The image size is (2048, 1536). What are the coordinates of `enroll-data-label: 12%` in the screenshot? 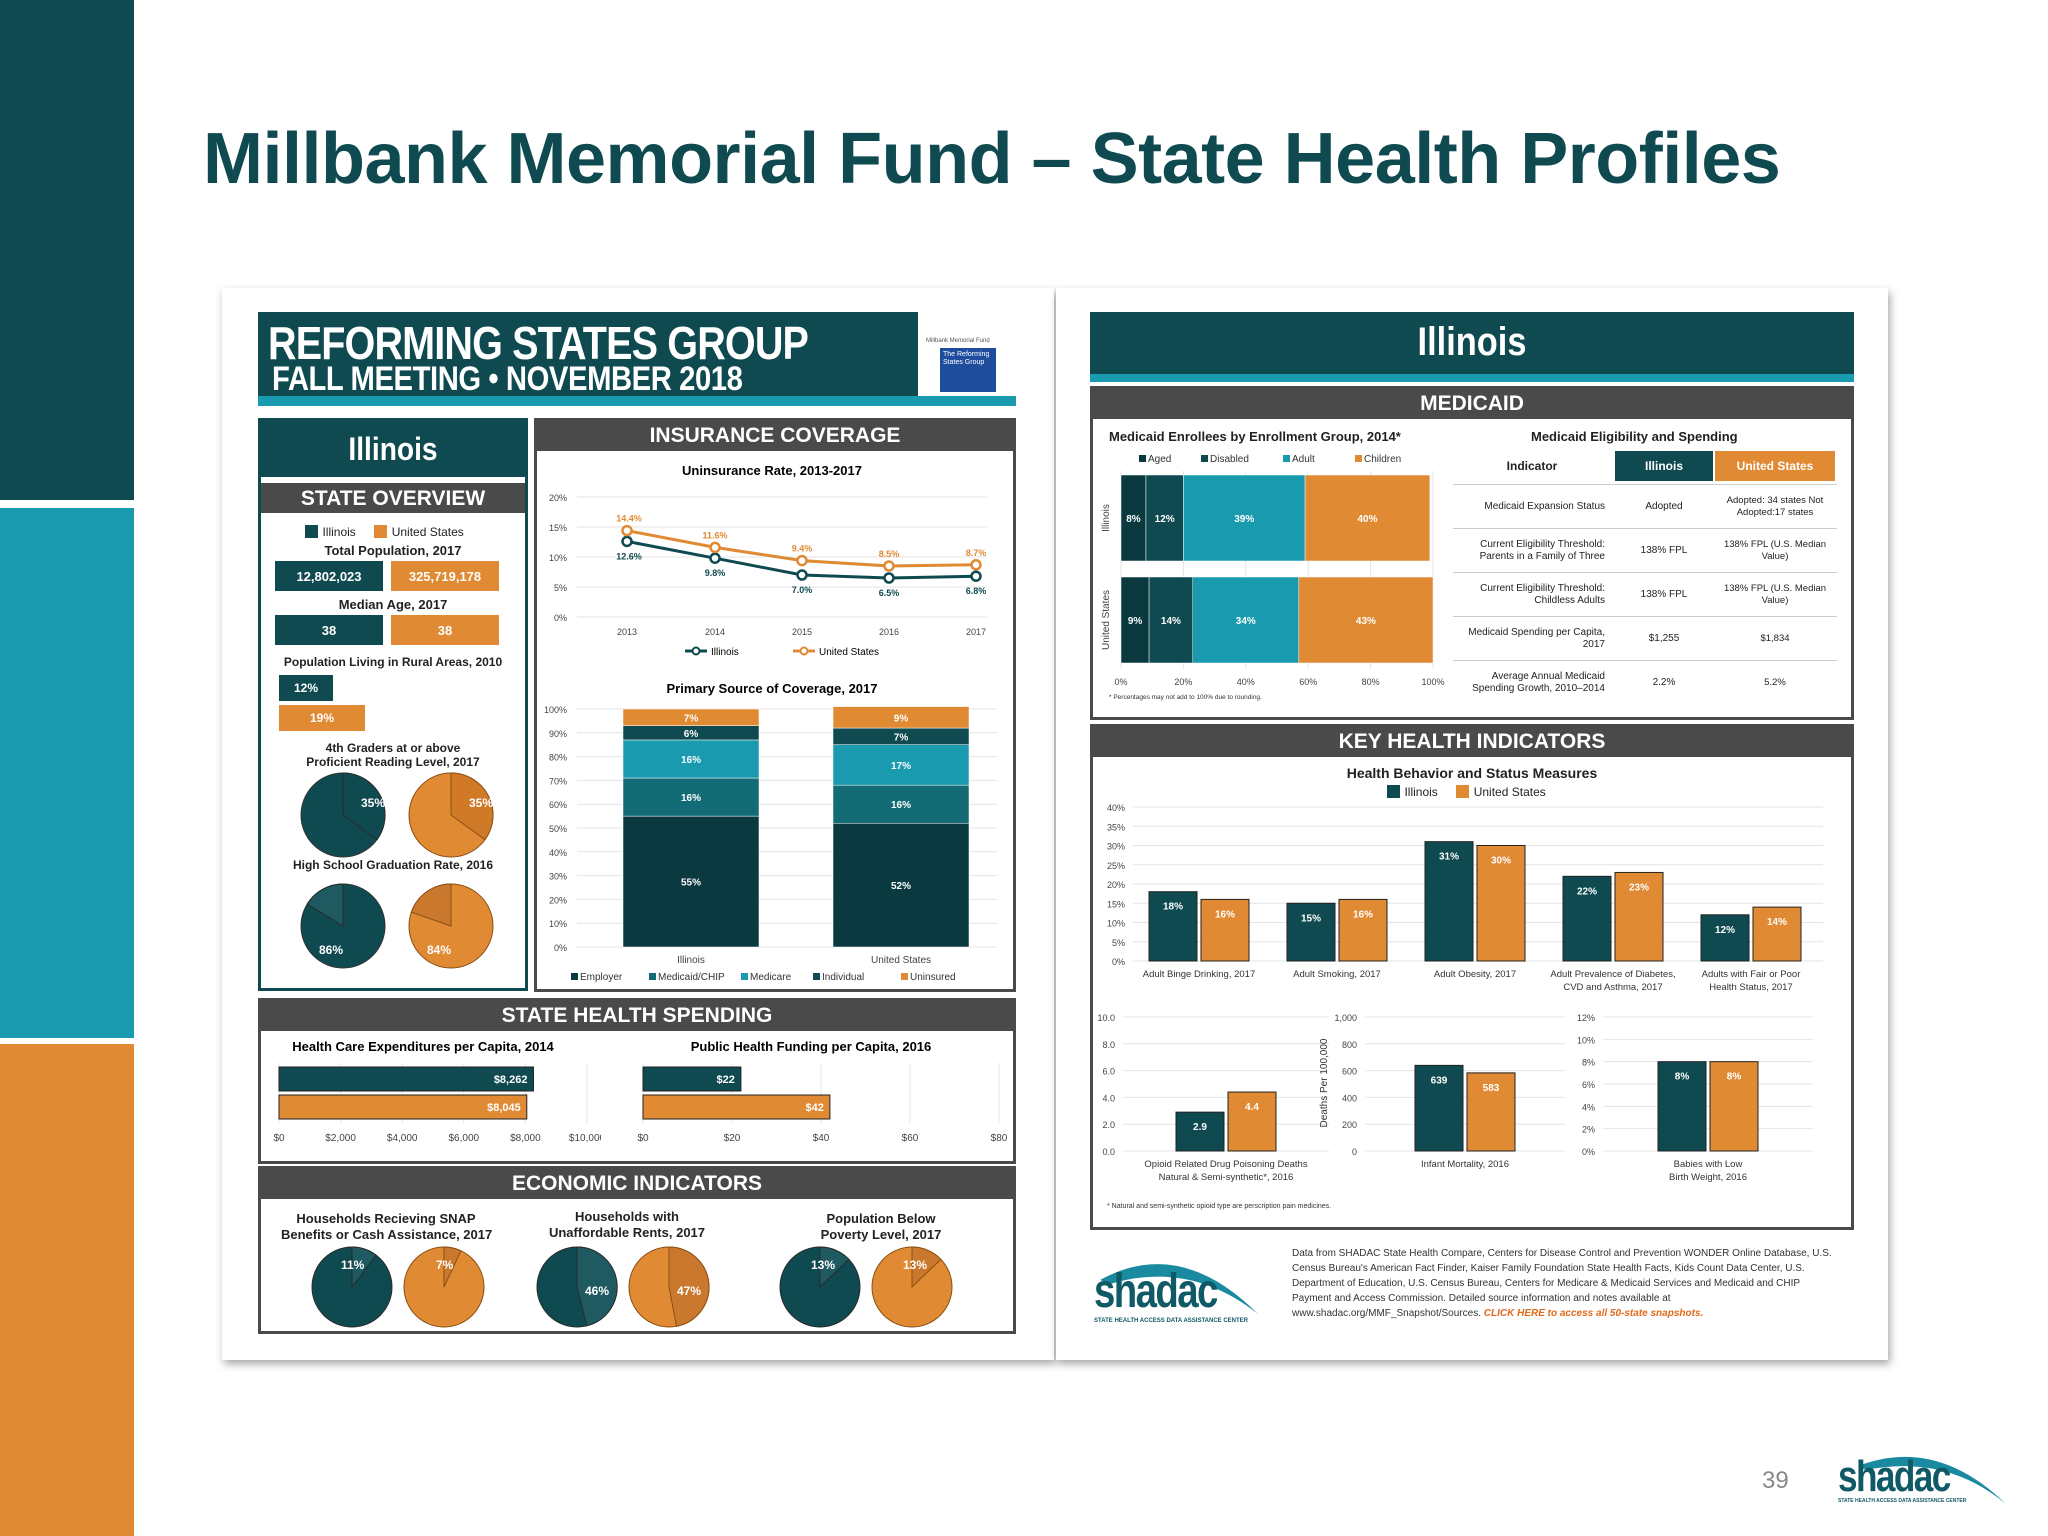 It's located at (1165, 519).